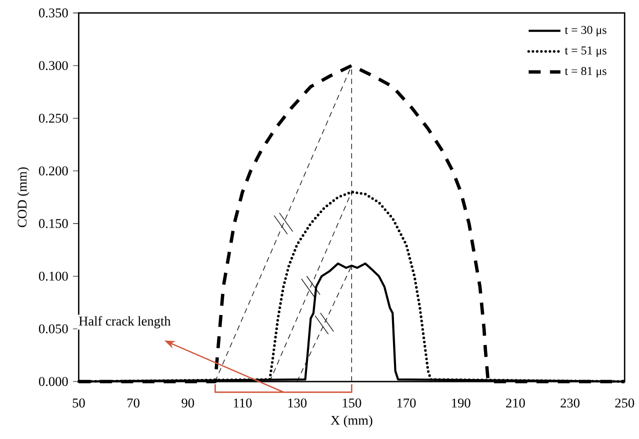 The width and height of the screenshot is (639, 439). Describe the element at coordinates (53, 223) in the screenshot. I see `y-tick-label: 0.150` at that location.